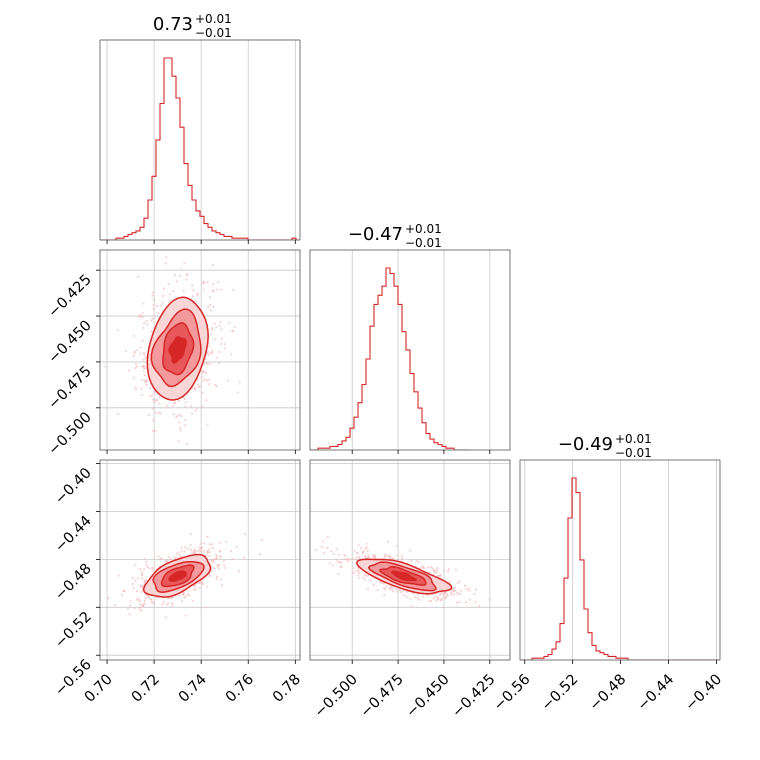  Describe the element at coordinates (73, 486) in the screenshot. I see `y-tick-label: −0.40` at that location.